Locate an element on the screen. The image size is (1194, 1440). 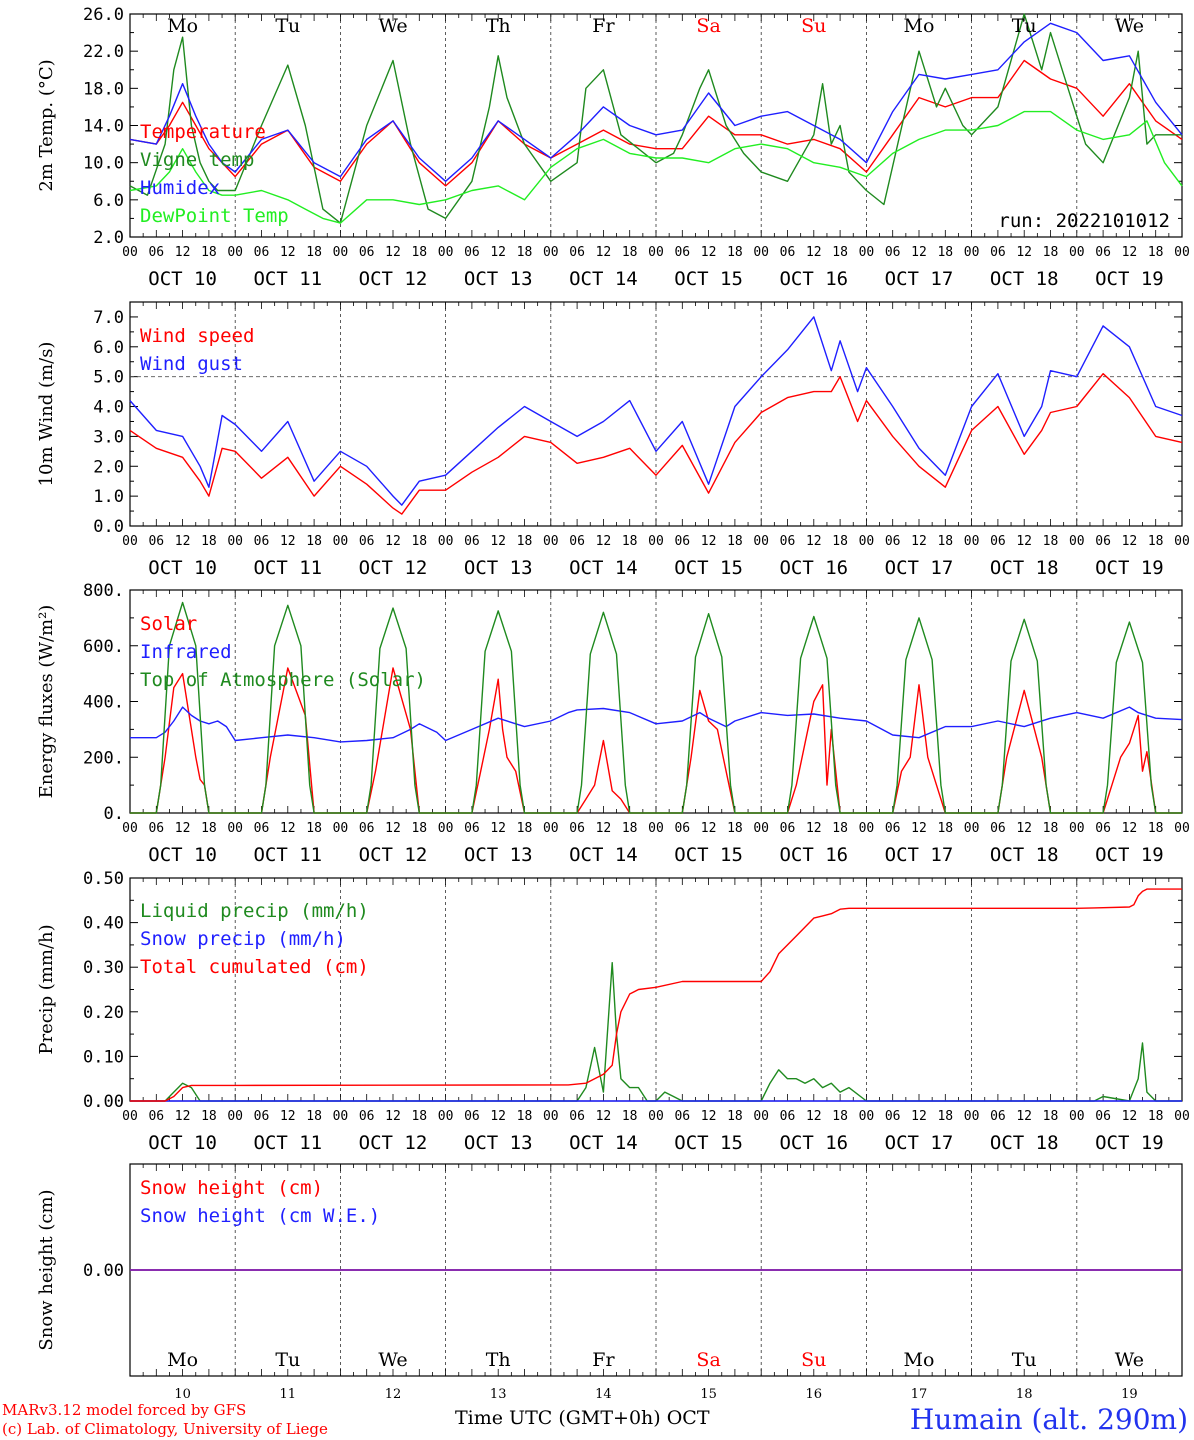
y-tick-label: 26.0 is located at coordinates (103, 15).